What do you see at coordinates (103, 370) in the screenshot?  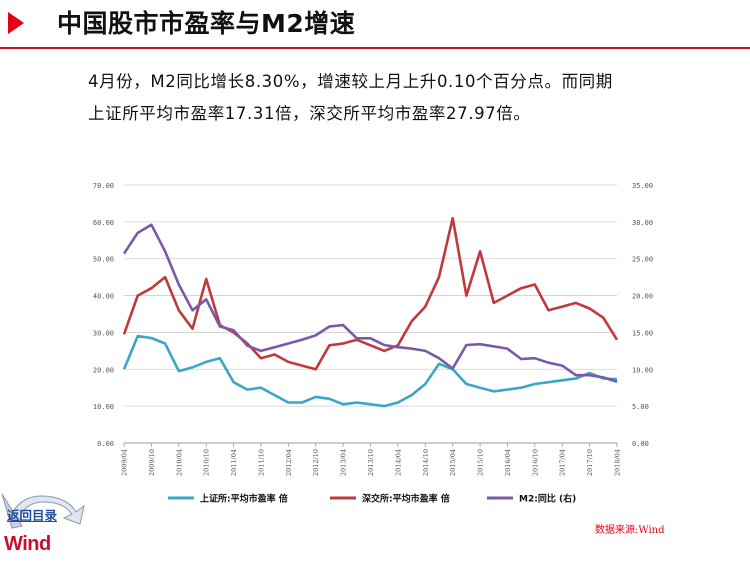 I see `y-left-tick-label: 20.00` at bounding box center [103, 370].